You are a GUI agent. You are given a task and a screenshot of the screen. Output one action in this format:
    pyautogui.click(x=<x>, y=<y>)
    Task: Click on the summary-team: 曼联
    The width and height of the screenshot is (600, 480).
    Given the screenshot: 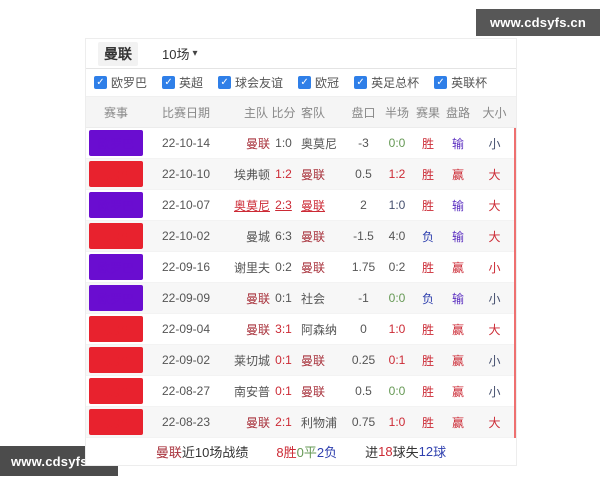 What is the action you would take?
    pyautogui.click(x=168, y=452)
    